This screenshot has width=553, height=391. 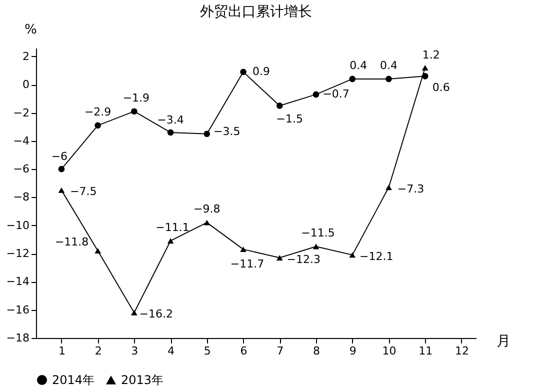 What do you see at coordinates (21, 169) in the screenshot?
I see `y-tick-label: −6` at bounding box center [21, 169].